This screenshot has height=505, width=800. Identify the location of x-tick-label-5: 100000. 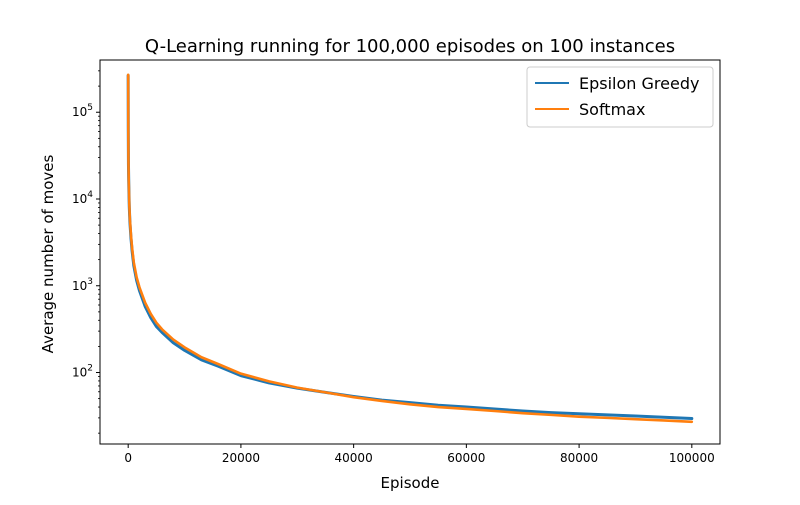
(692, 458).